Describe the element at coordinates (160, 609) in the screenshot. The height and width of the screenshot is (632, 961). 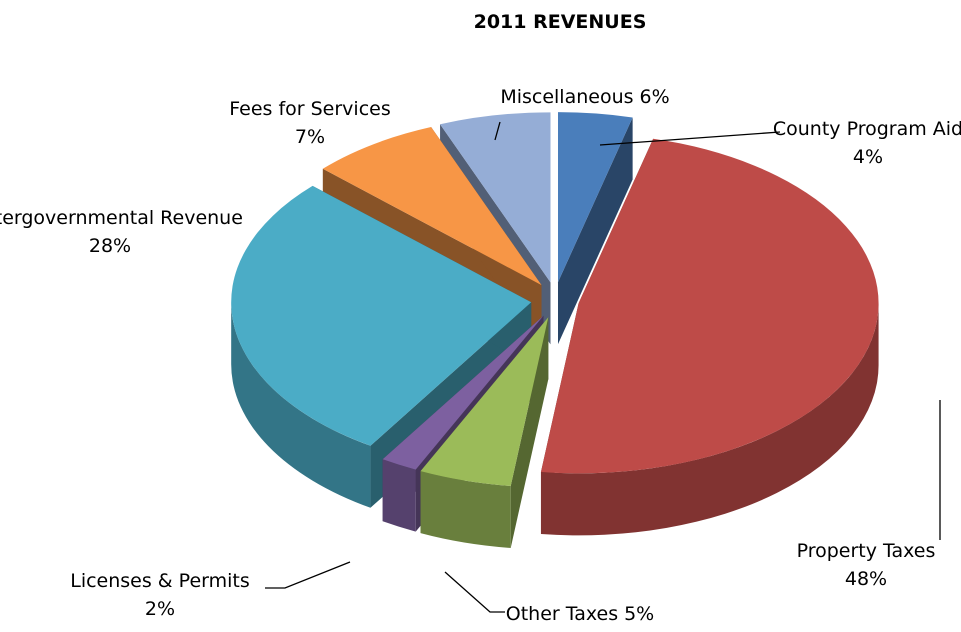
I see `value-label: 2%` at that location.